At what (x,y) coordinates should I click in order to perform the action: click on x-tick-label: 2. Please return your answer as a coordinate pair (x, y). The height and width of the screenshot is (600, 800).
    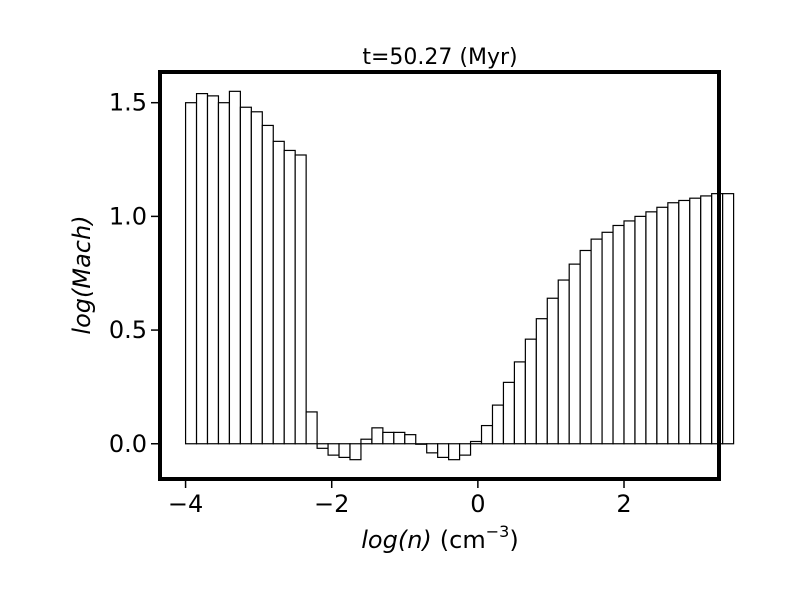
    Looking at the image, I should click on (623, 504).